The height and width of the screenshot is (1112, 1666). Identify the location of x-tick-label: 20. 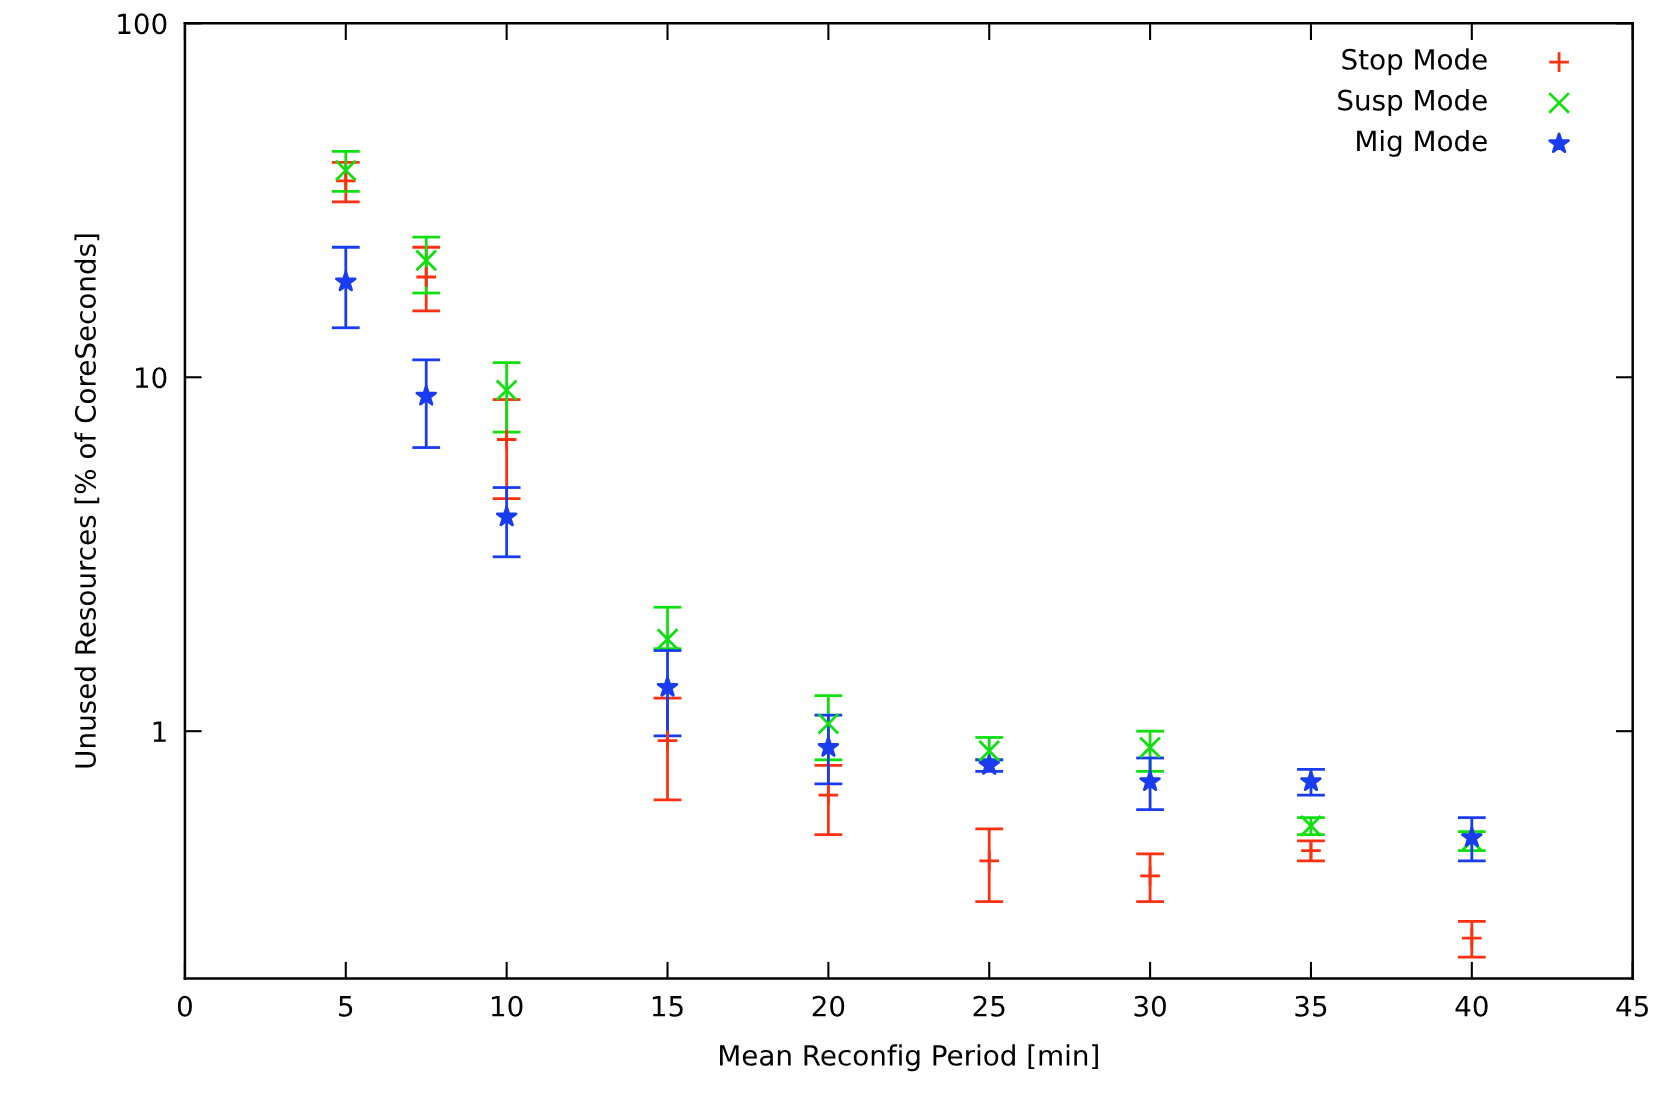
(828, 1006).